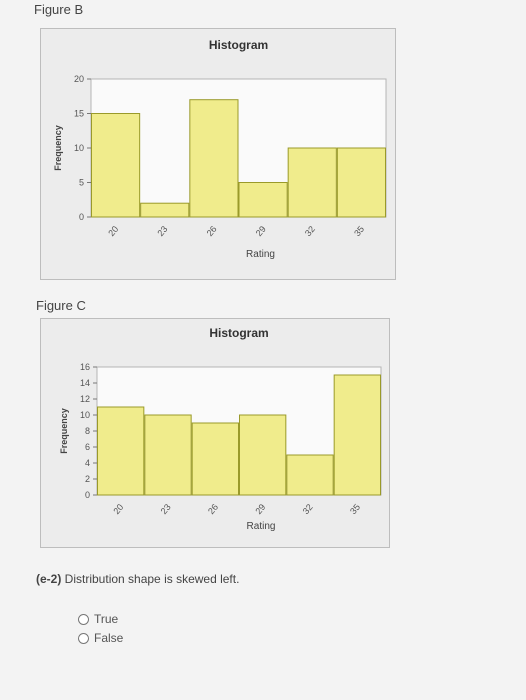  Describe the element at coordinates (87, 463) in the screenshot. I see `y-tick-label: 4` at that location.